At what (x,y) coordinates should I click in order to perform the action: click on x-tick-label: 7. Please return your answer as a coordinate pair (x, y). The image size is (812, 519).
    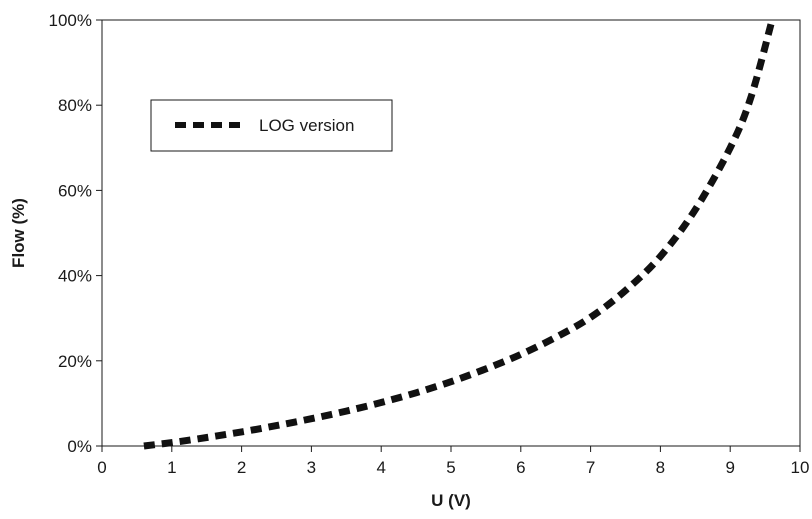
    Looking at the image, I should click on (590, 467).